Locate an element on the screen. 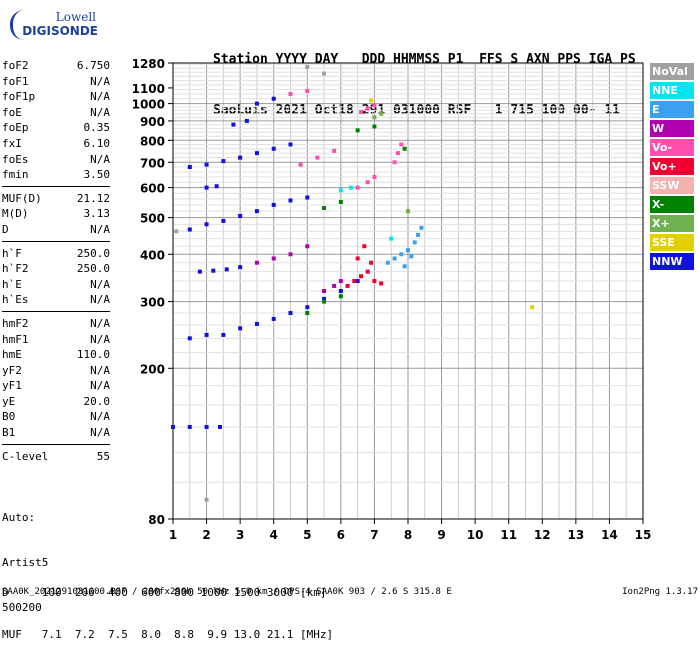  logo-line2: DIGISONDE is located at coordinates (60, 31).